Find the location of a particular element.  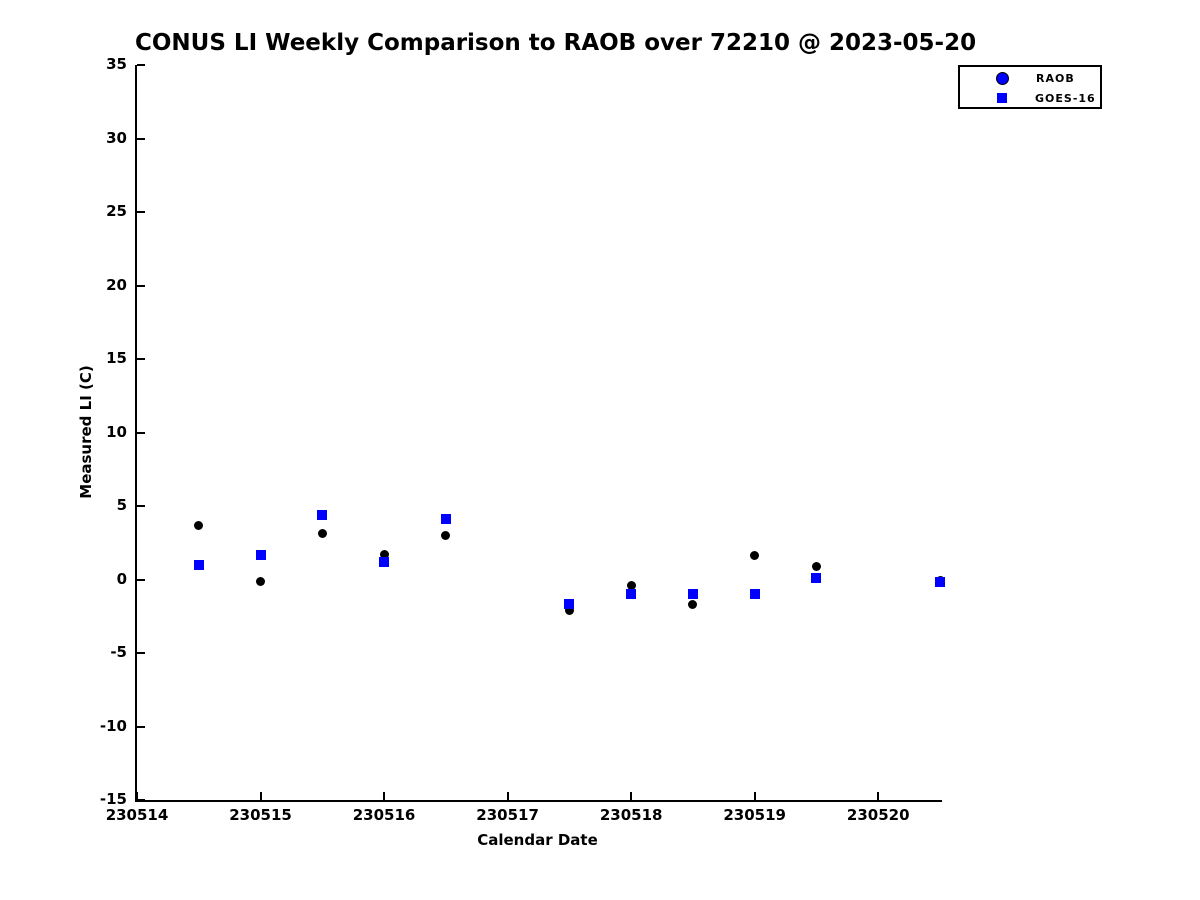

x-tick-label: 230514 is located at coordinates (137, 815).